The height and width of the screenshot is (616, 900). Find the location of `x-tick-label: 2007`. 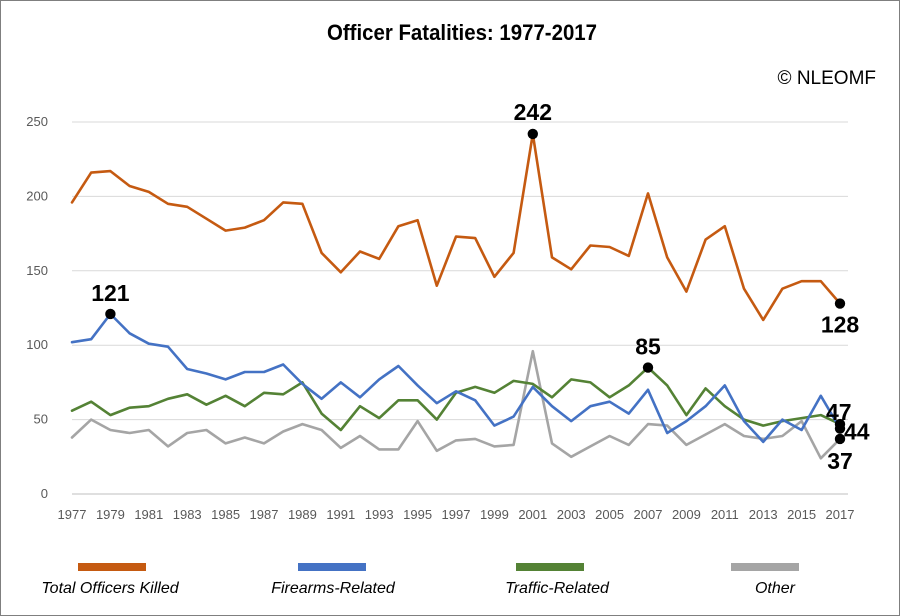

x-tick-label: 2007 is located at coordinates (648, 514).